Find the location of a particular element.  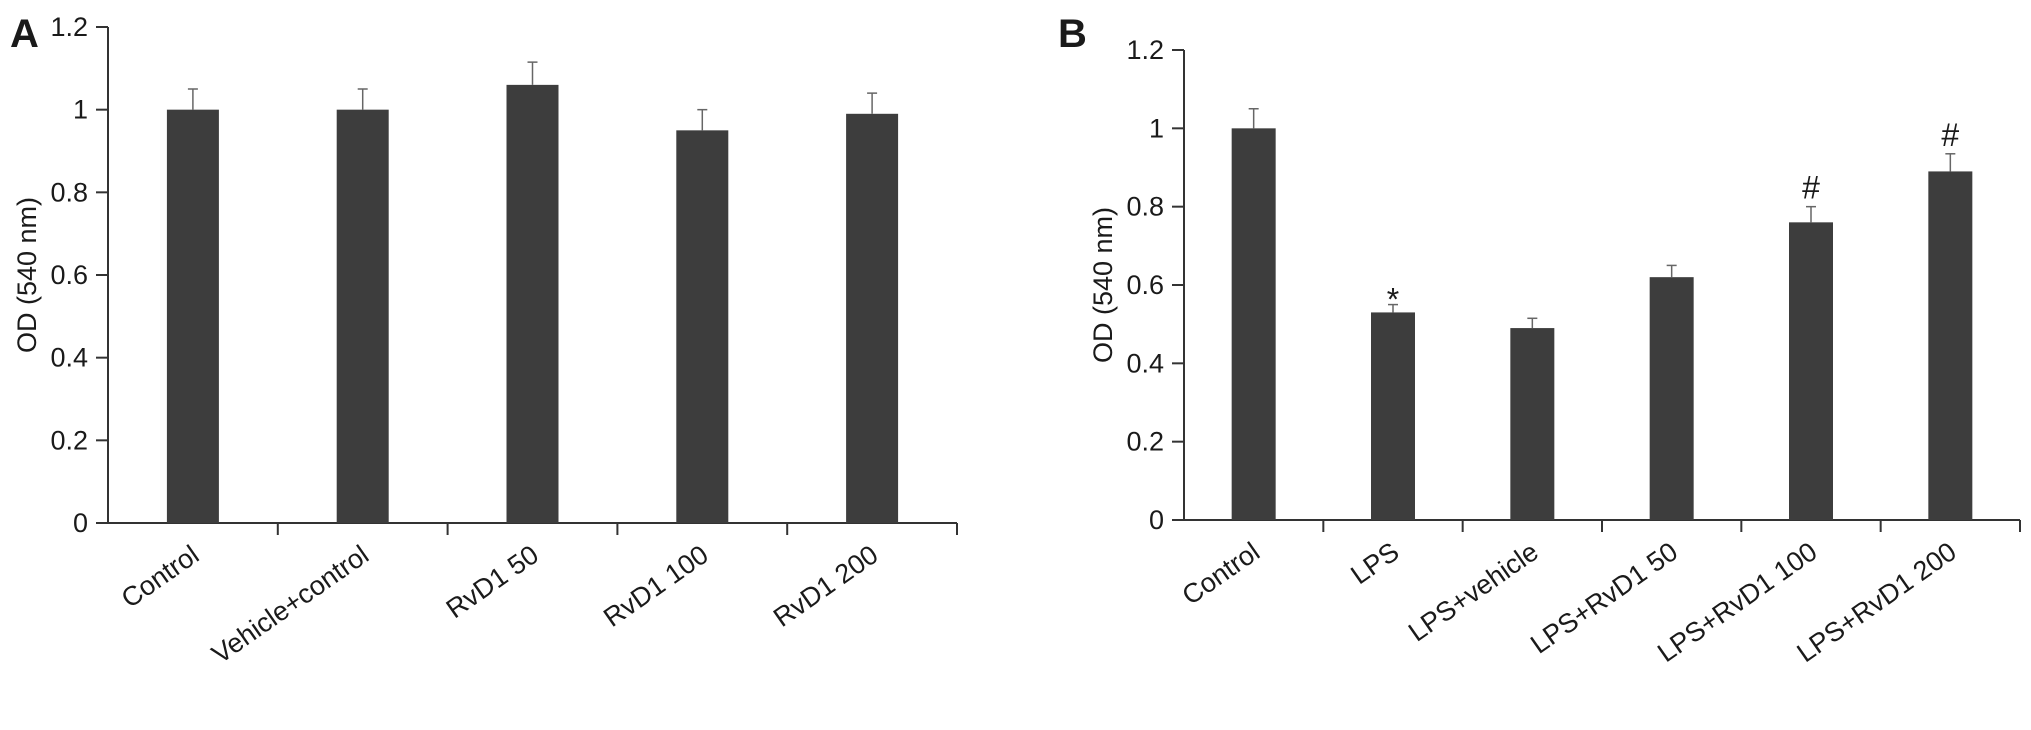

panel-b-y-tick-label: 0.6 is located at coordinates (1145, 285).